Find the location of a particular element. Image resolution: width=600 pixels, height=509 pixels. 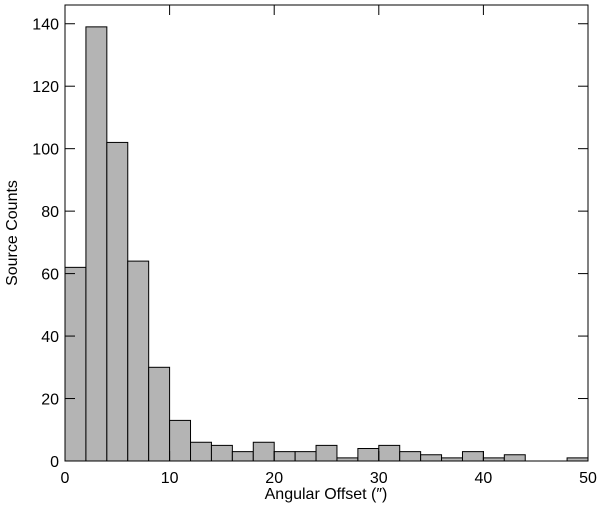

x-tick-label: 0 is located at coordinates (65, 478).